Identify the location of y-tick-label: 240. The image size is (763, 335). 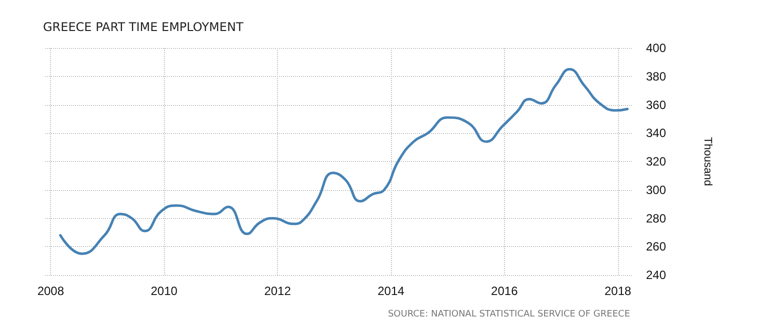
(656, 275).